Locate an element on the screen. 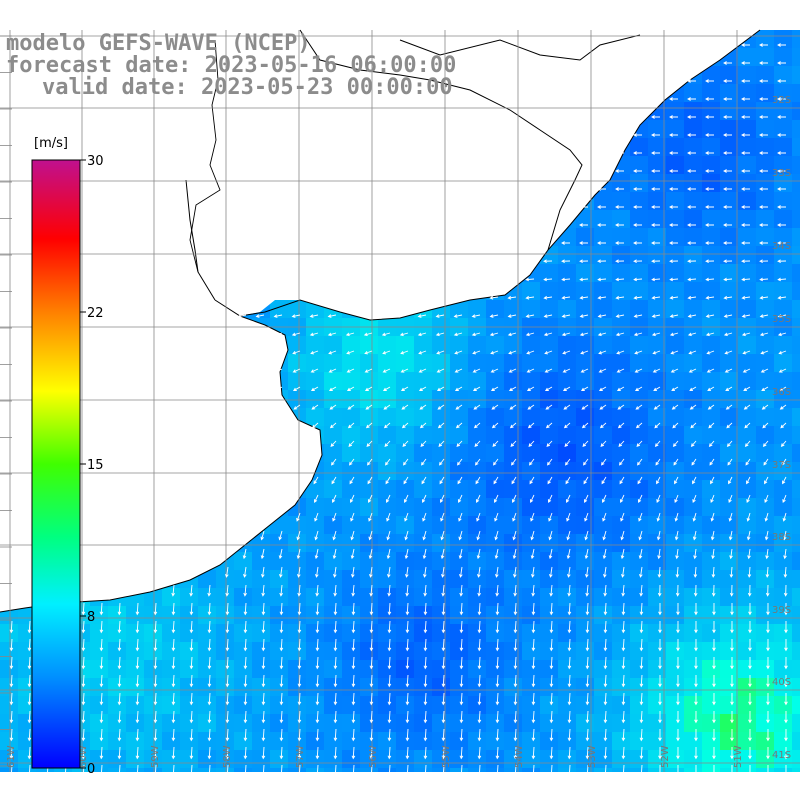 The width and height of the screenshot is (800, 800). longitude-label: 52W is located at coordinates (665, 756).